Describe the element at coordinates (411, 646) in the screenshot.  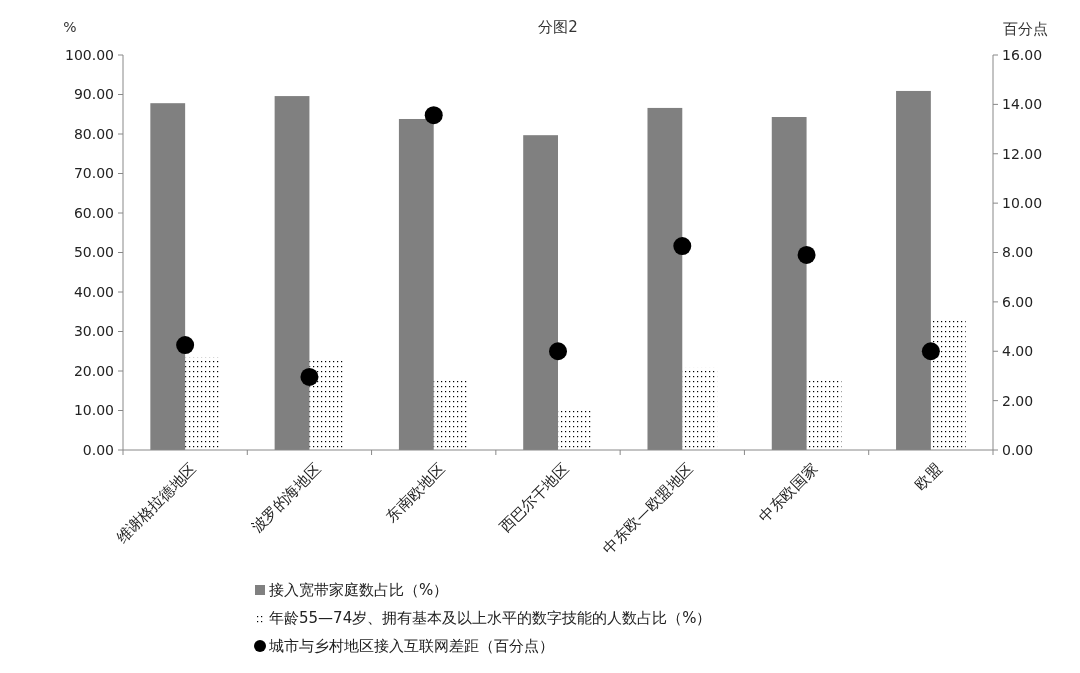
I see `legend-label: 城市与乡村地区接入互联网差距（百分点）` at that location.